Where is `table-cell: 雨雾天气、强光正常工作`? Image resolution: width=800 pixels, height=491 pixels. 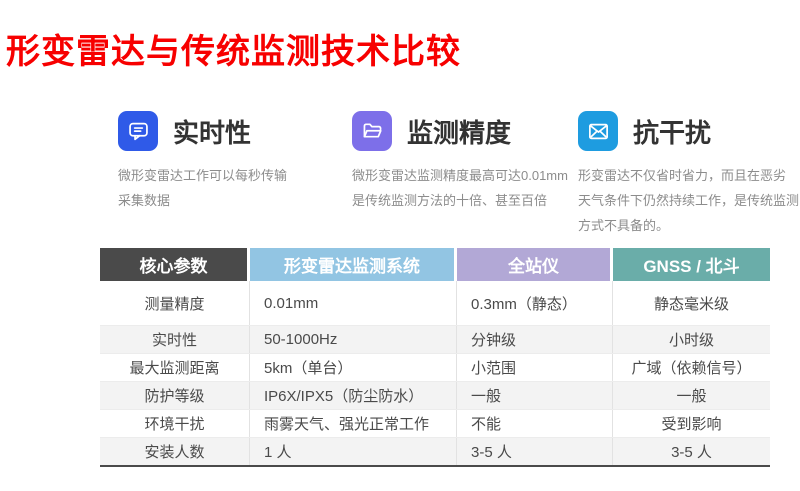
table-cell: 雨雾天气、强光正常工作 is located at coordinates (353, 423).